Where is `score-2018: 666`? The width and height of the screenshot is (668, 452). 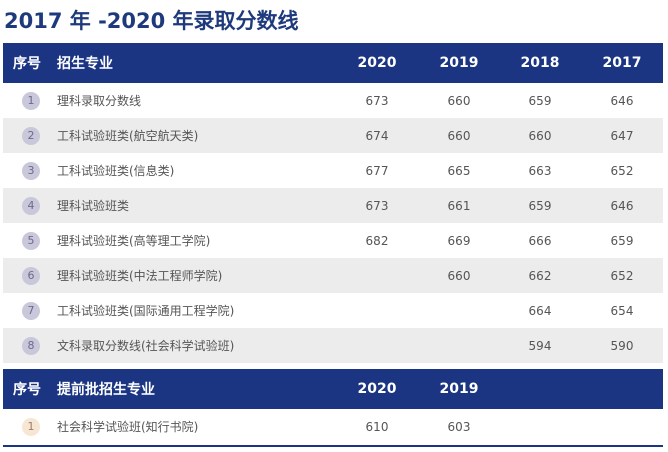
score-2018: 666 is located at coordinates (540, 240).